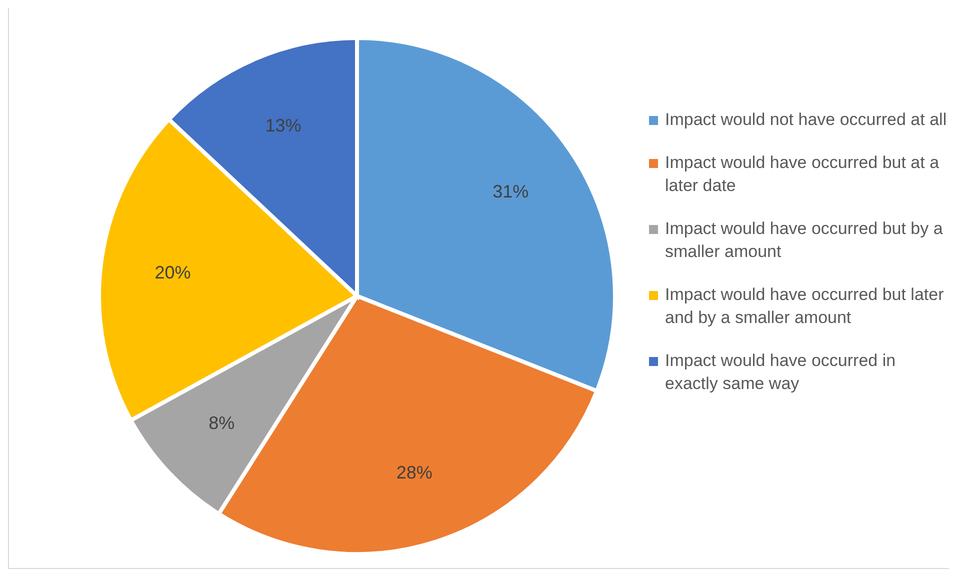 The height and width of the screenshot is (579, 957). I want to click on data-label: 20%, so click(172, 272).